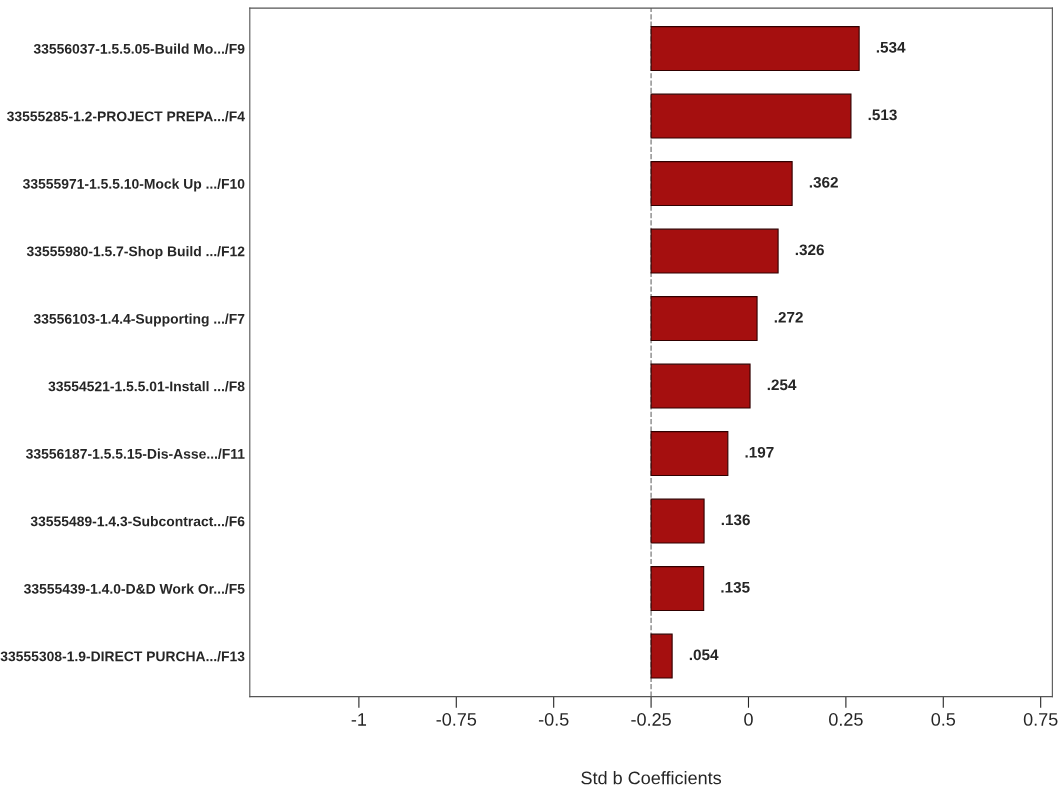 The height and width of the screenshot is (810, 1063). Describe the element at coordinates (139, 320) in the screenshot. I see `y-tick-label: 33556103-1.4.4-Supporting .../F7` at that location.